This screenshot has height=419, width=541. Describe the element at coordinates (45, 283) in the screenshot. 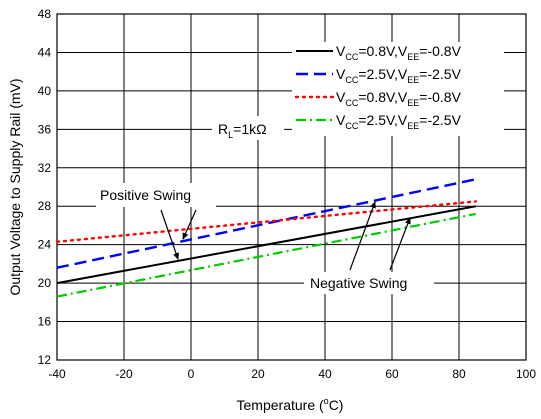

I see `y-tick-label: 20` at that location.